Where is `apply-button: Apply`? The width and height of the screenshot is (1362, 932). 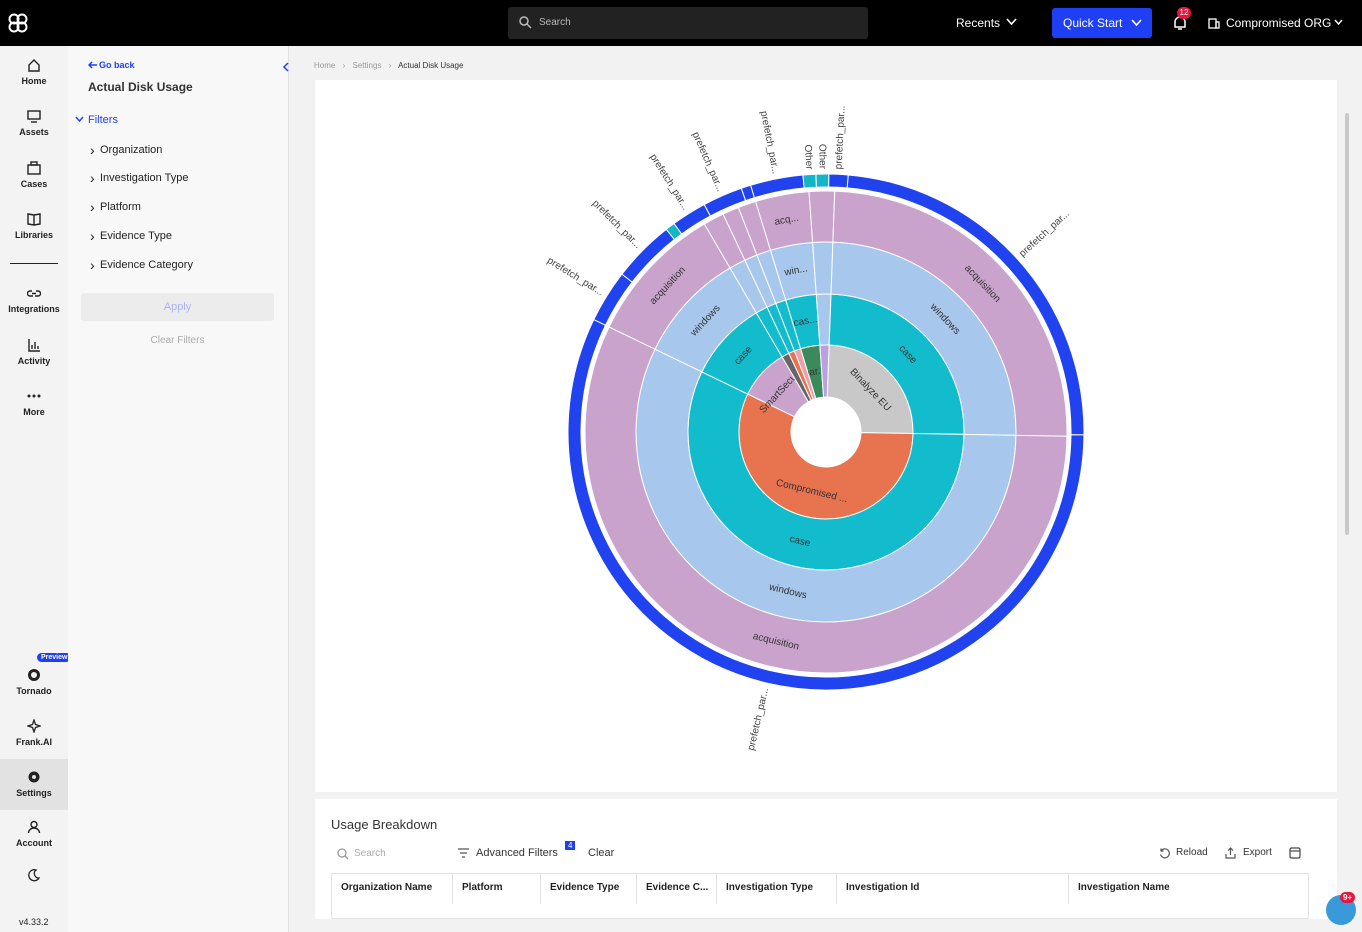 apply-button: Apply is located at coordinates (177, 307).